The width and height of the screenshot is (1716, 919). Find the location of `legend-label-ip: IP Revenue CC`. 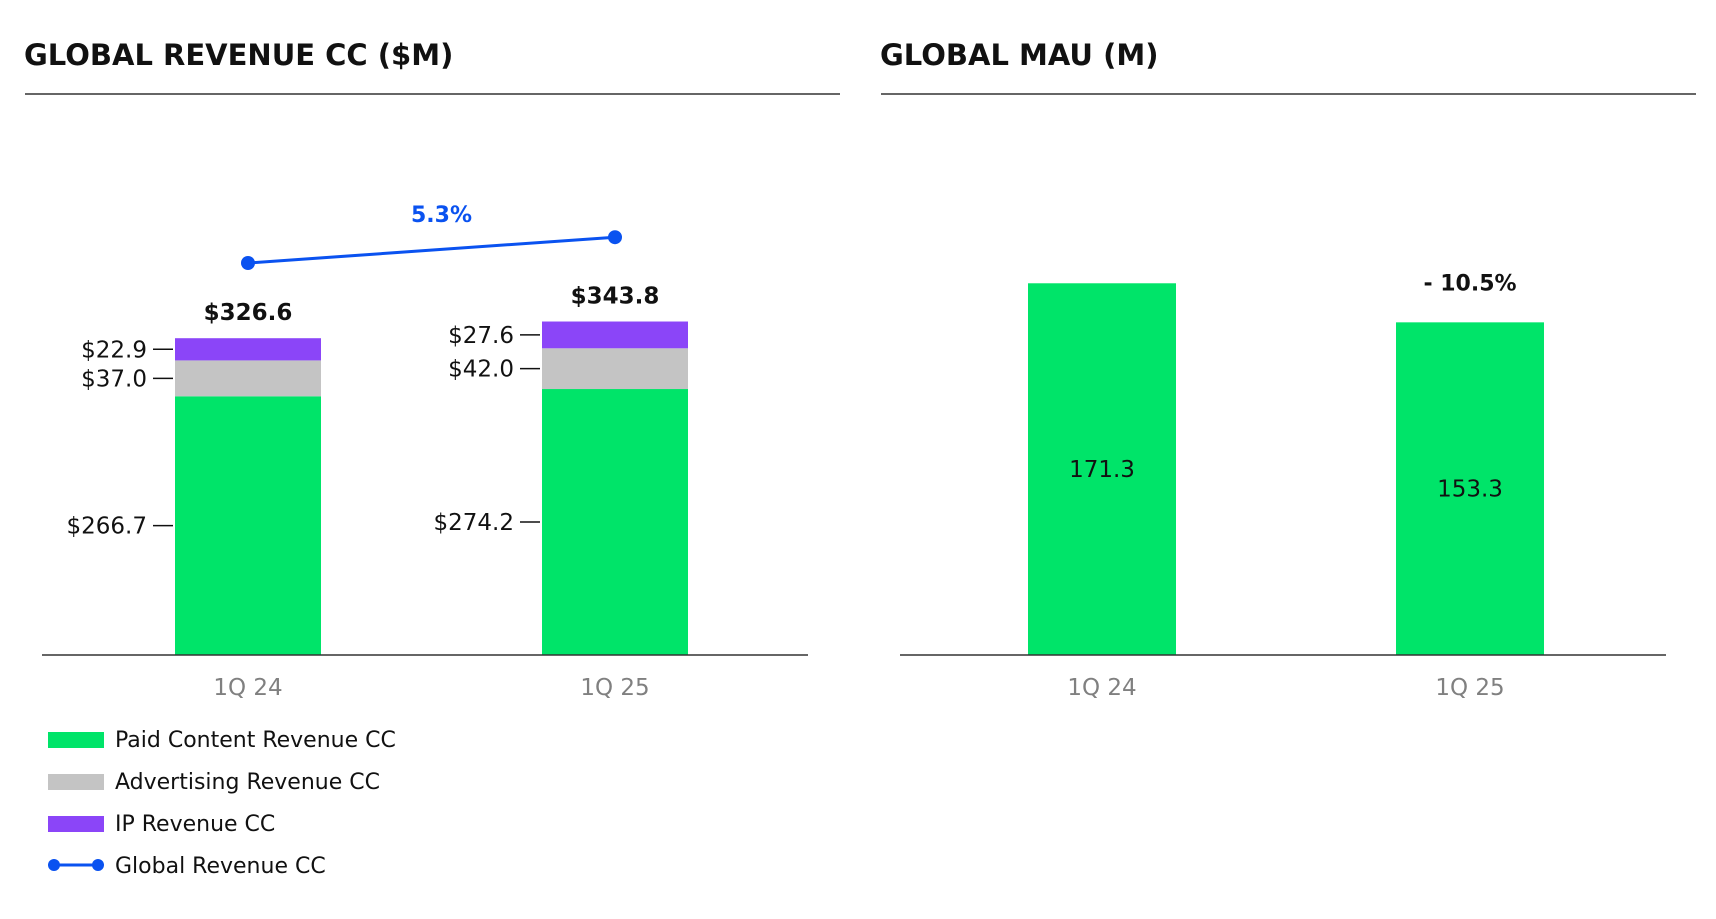

legend-label-ip: IP Revenue CC is located at coordinates (195, 824).